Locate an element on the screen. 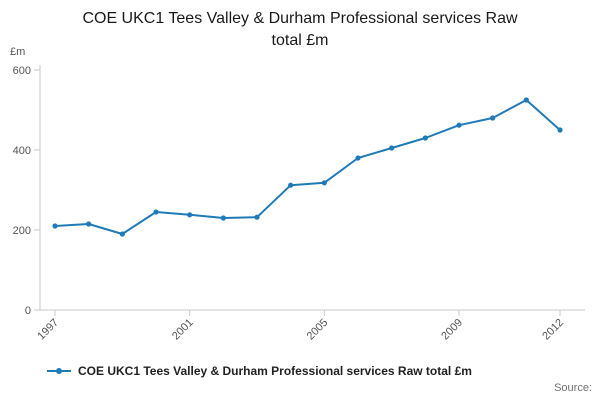  svg-text: 1997 is located at coordinates (48, 330).